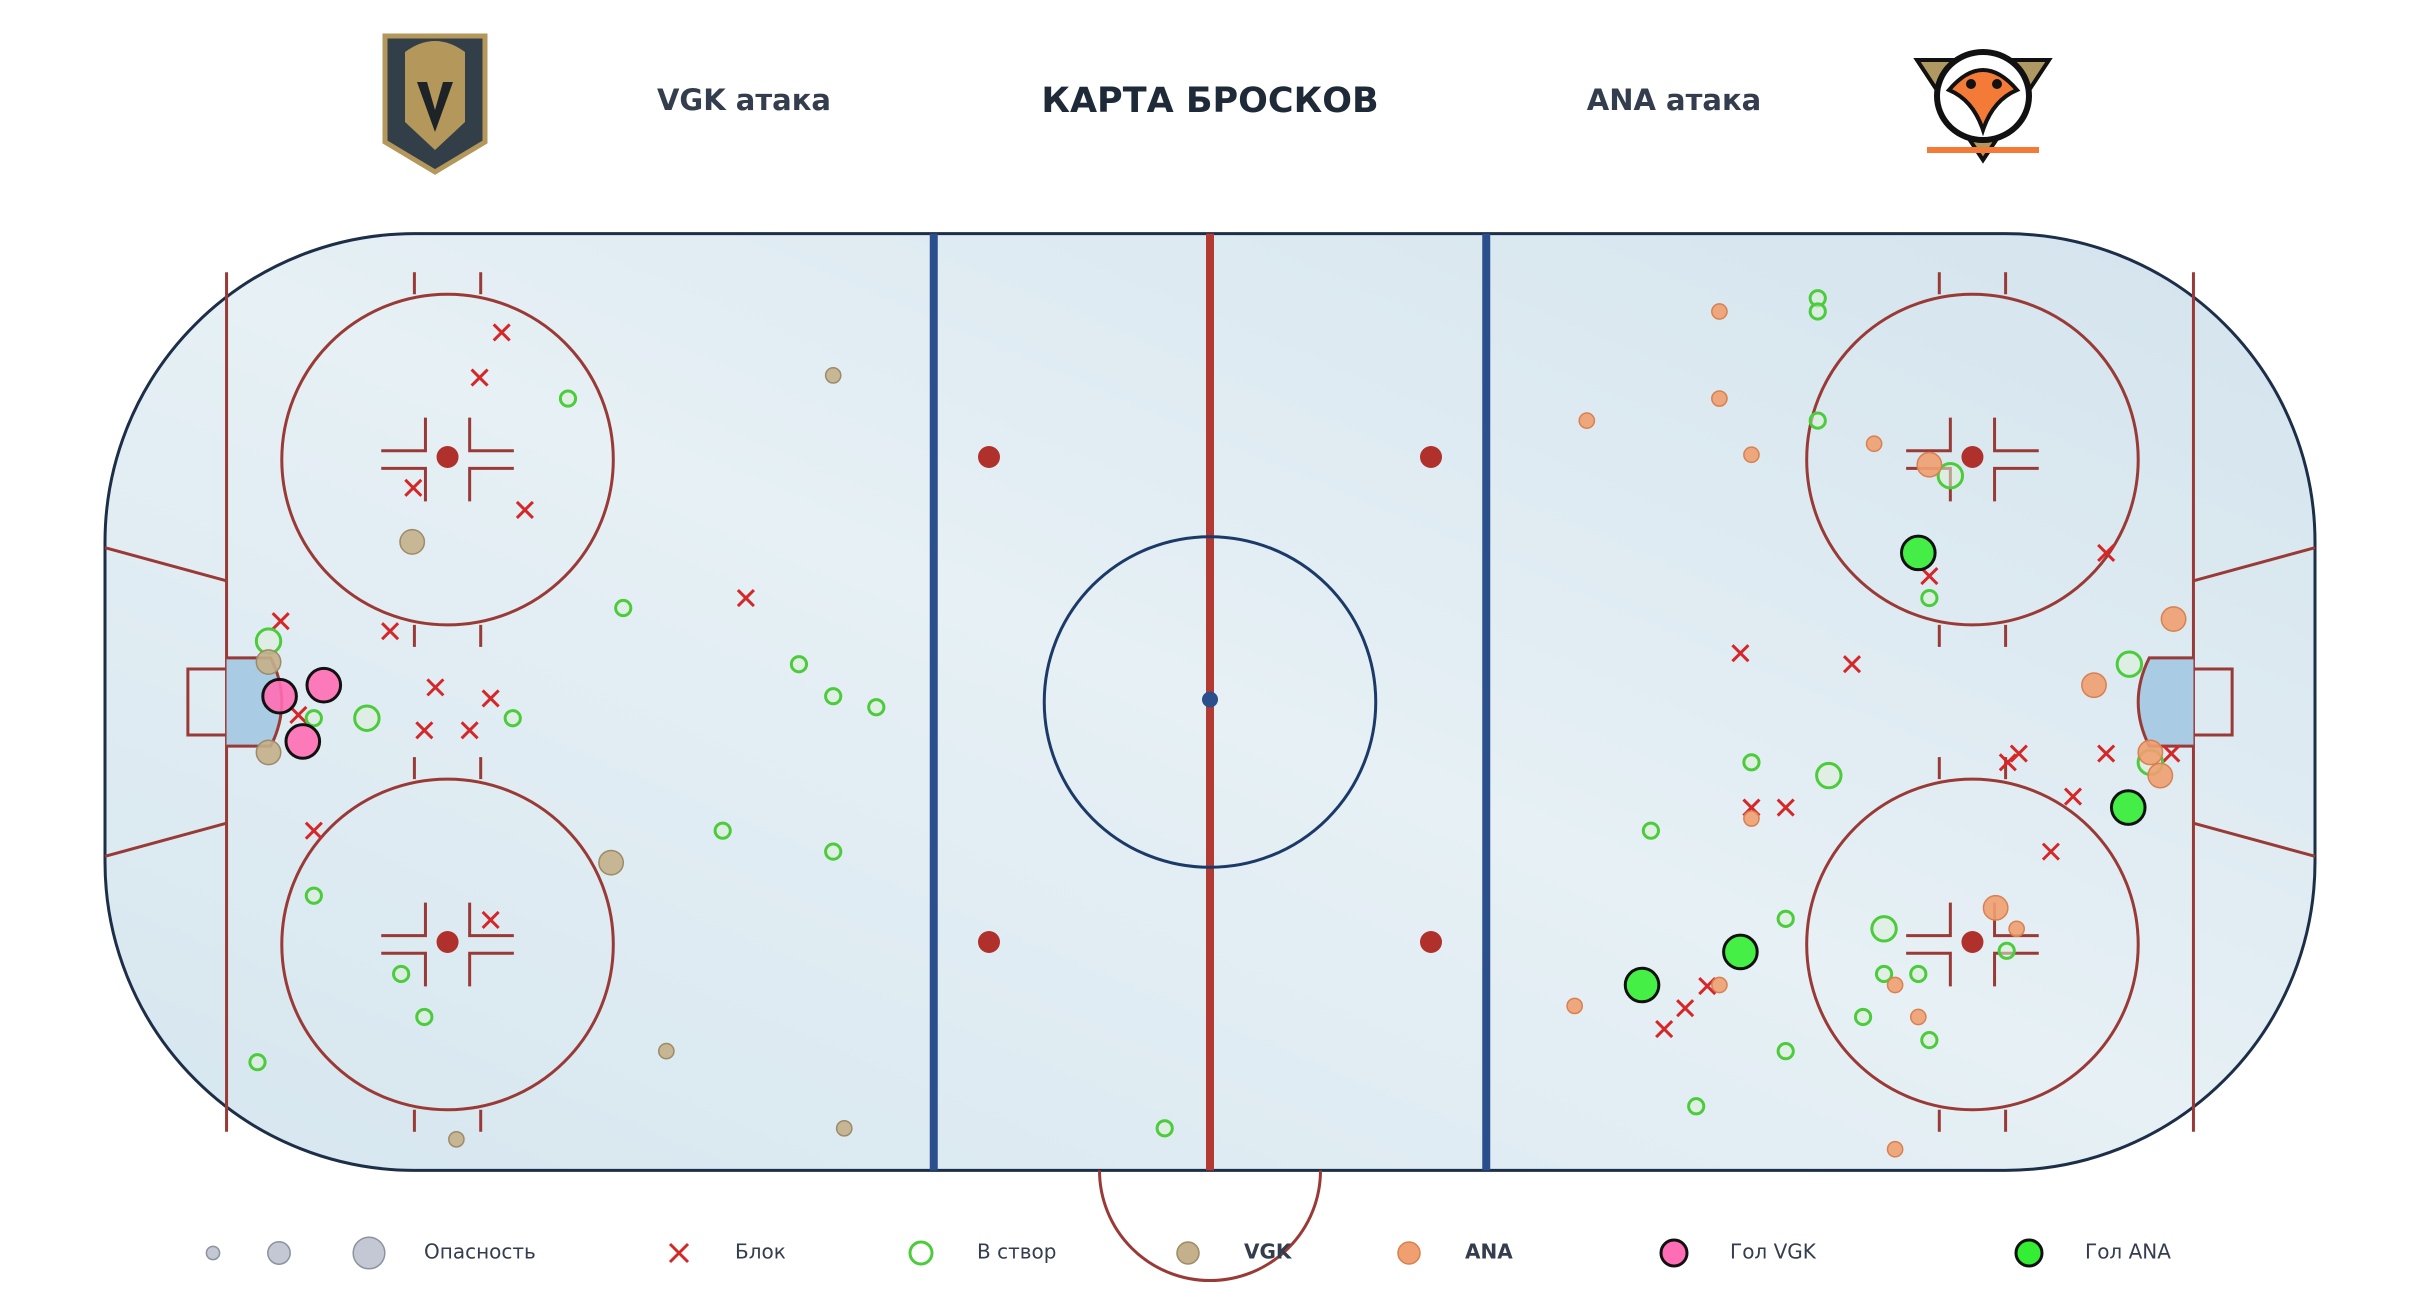 This screenshot has width=2409, height=1307. Describe the element at coordinates (1016, 1252) in the screenshot. I see `legend-label: В створ` at that location.